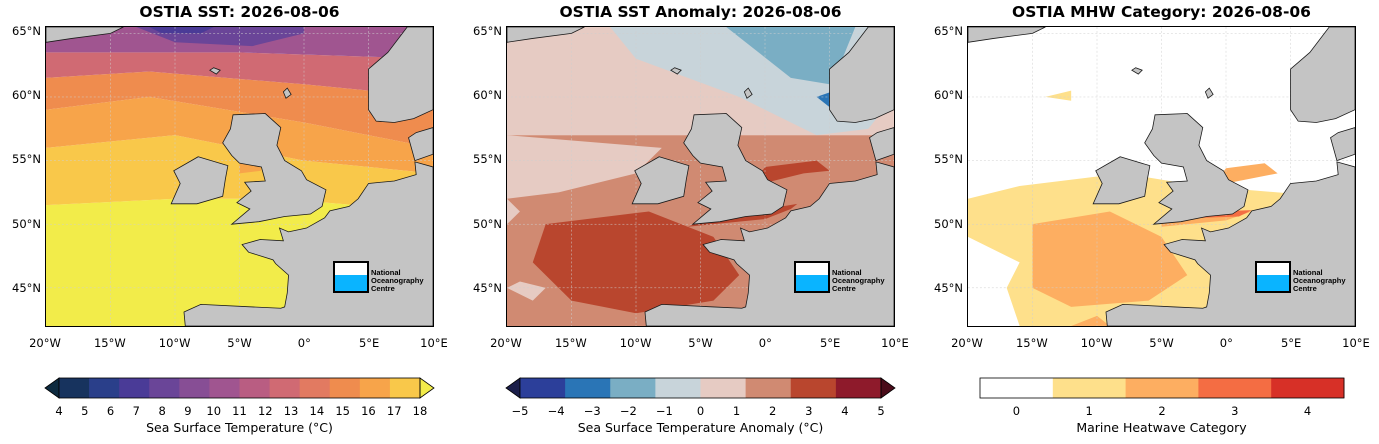 The image size is (1379, 444). Describe the element at coordinates (948, 159) in the screenshot. I see `lat-tick-label: 55°N` at that location.